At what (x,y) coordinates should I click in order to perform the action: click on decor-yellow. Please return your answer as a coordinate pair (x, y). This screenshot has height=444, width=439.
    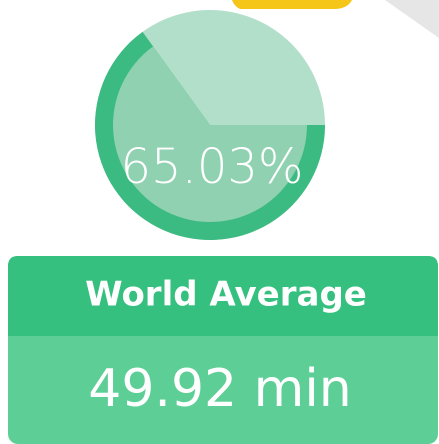
    Looking at the image, I should click on (292, 4).